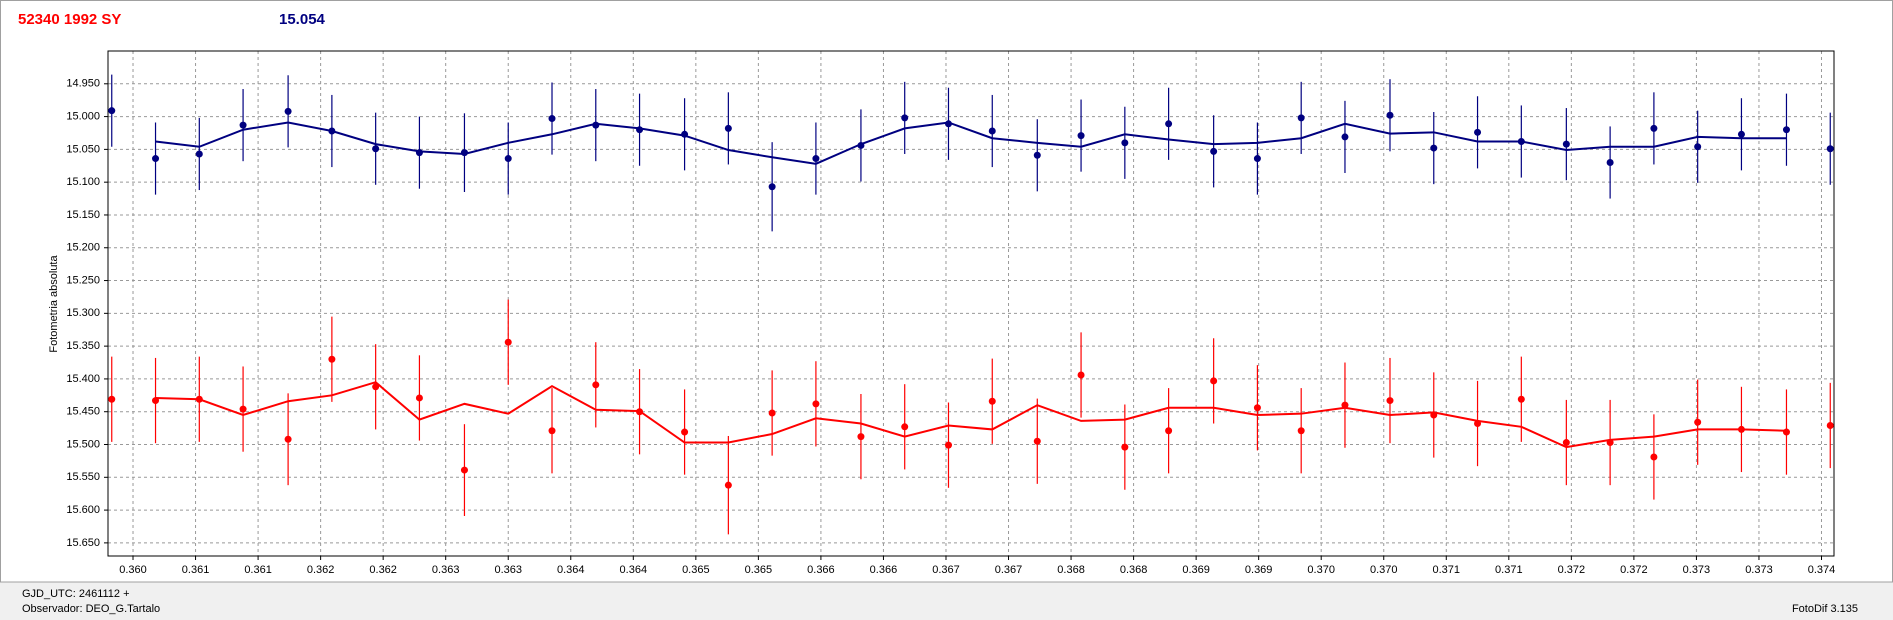 The image size is (1893, 620). What do you see at coordinates (83, 248) in the screenshot?
I see `y-tick-label: 15.200` at bounding box center [83, 248].